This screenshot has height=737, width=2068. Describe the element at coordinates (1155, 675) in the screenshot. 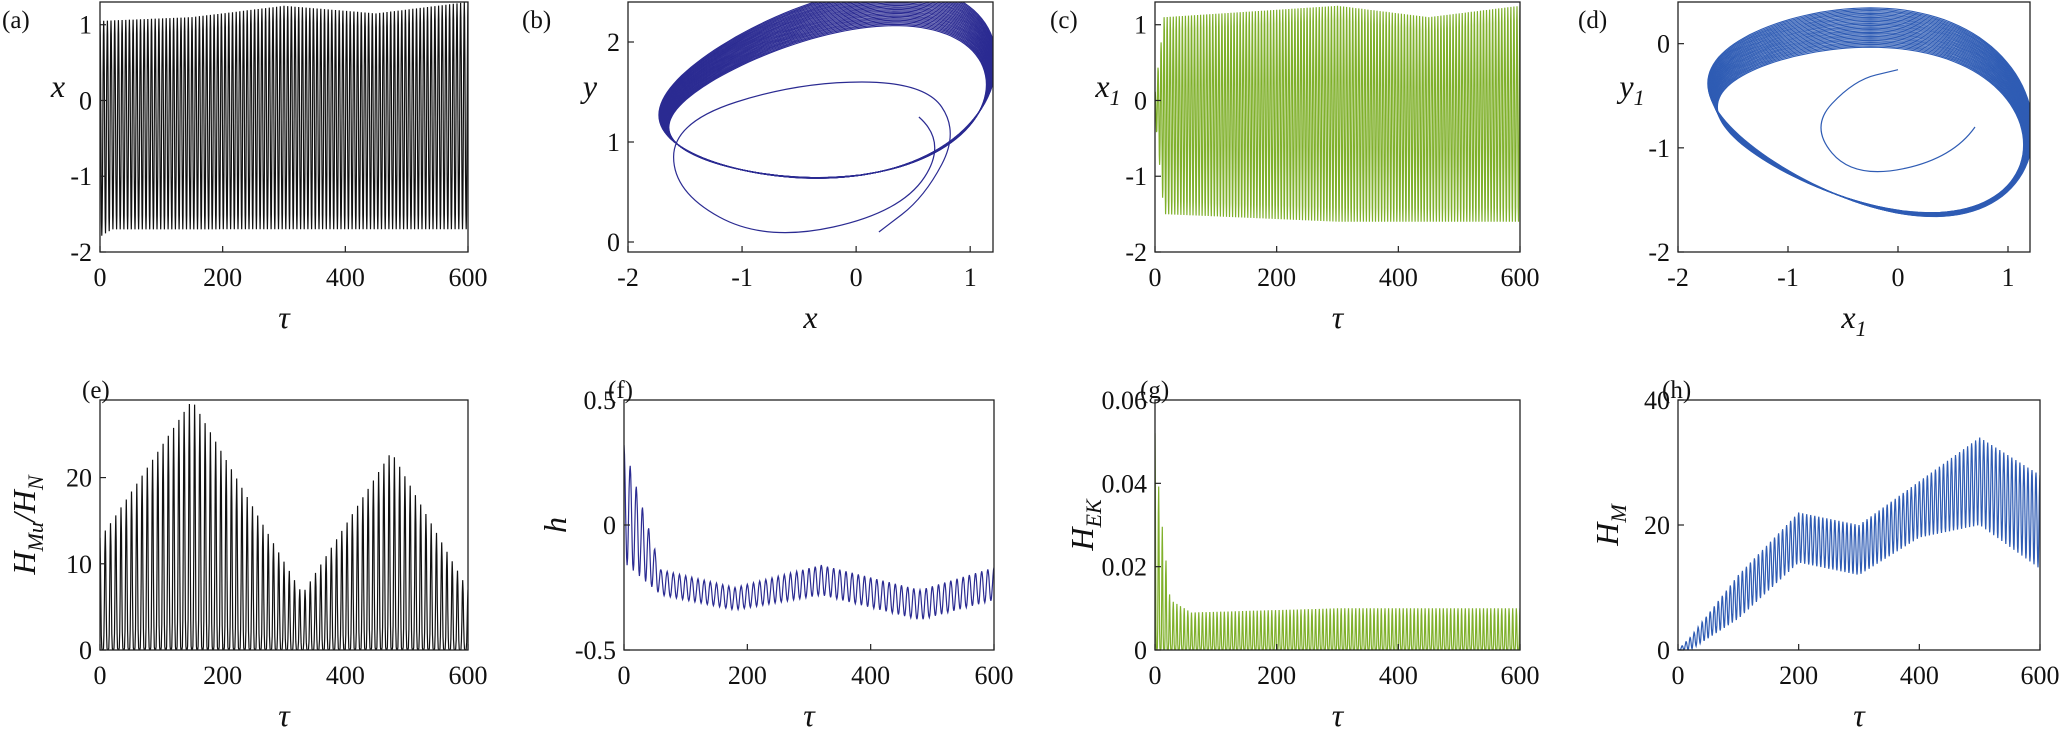

I see `xtick-label-g-0: 0` at that location.